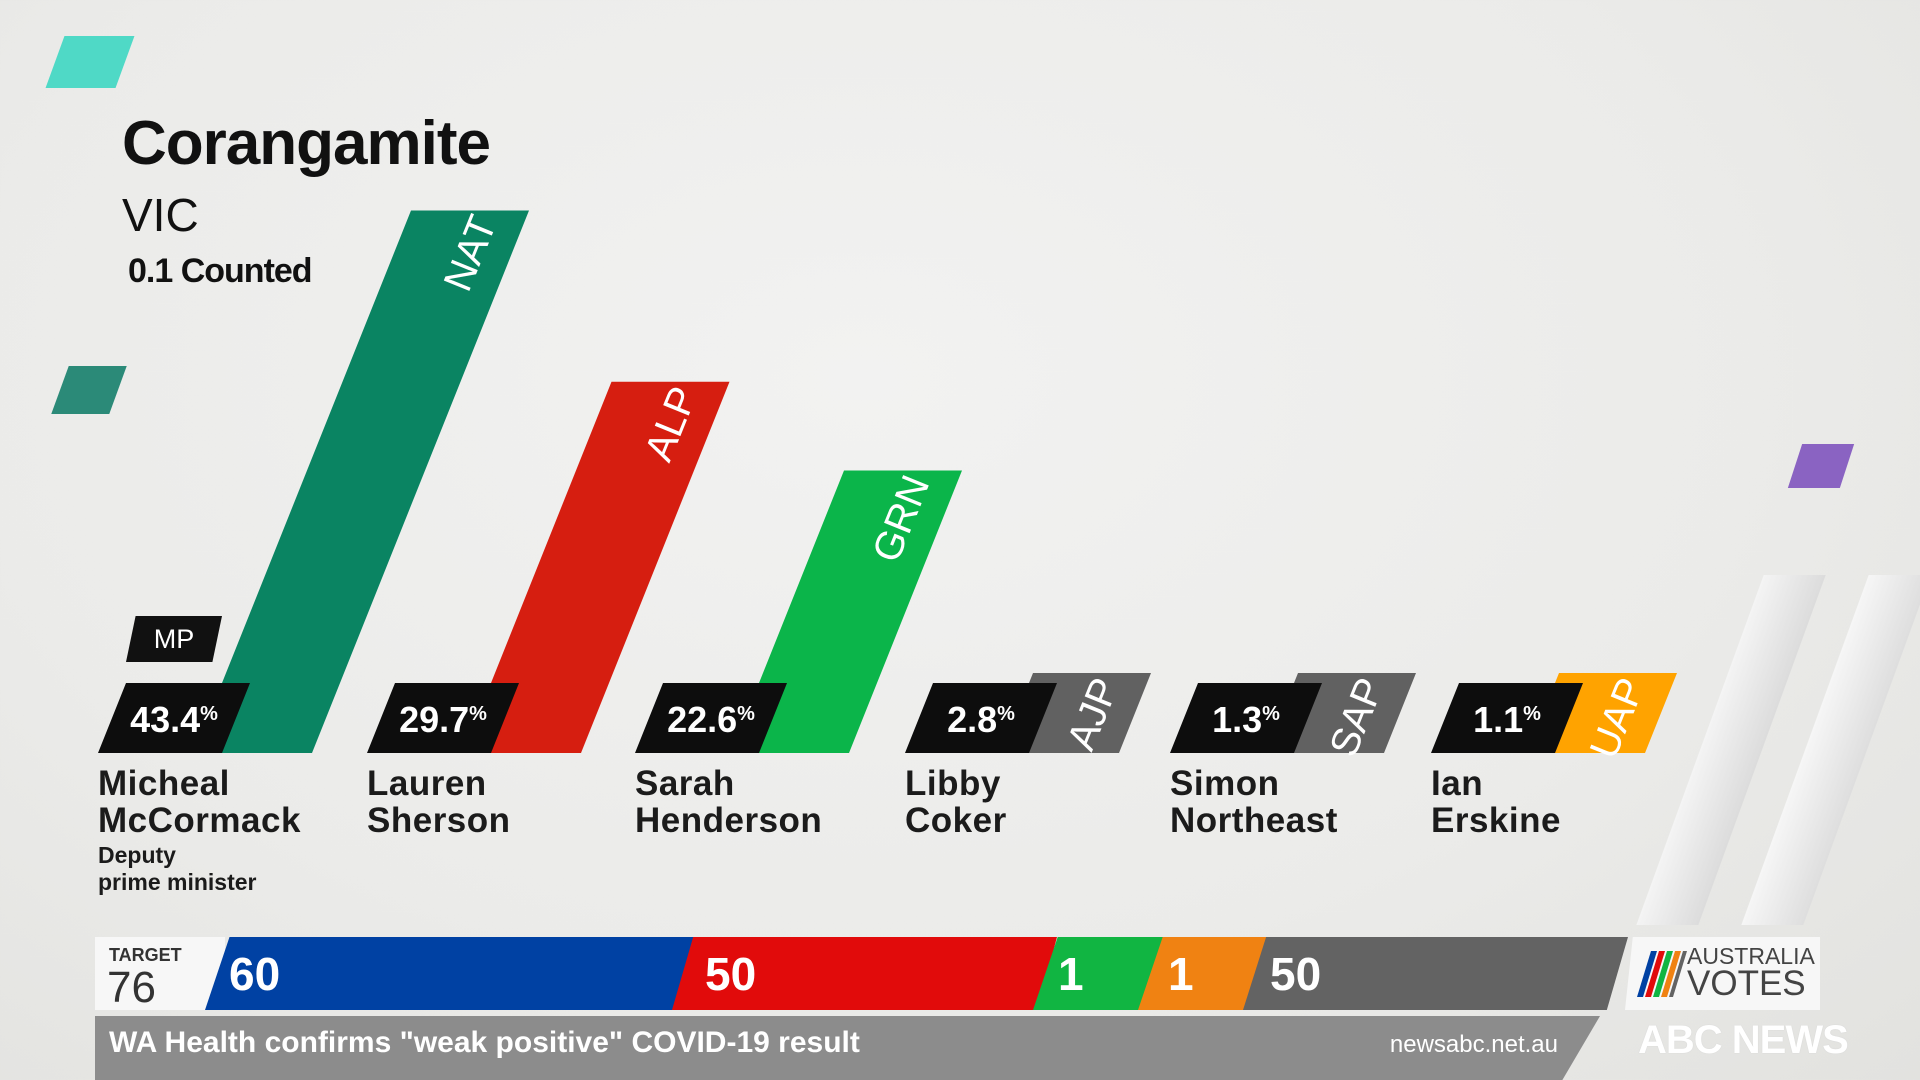 The width and height of the screenshot is (1920, 1080). What do you see at coordinates (956, 820) in the screenshot?
I see `candidate-last-name: Coker` at bounding box center [956, 820].